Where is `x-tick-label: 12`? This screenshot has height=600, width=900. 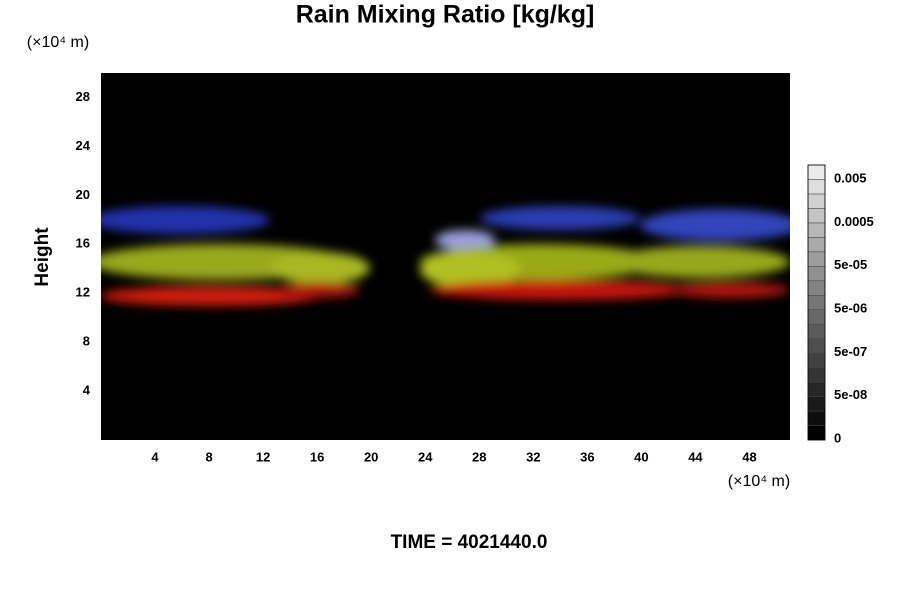
x-tick-label: 12 is located at coordinates (263, 456).